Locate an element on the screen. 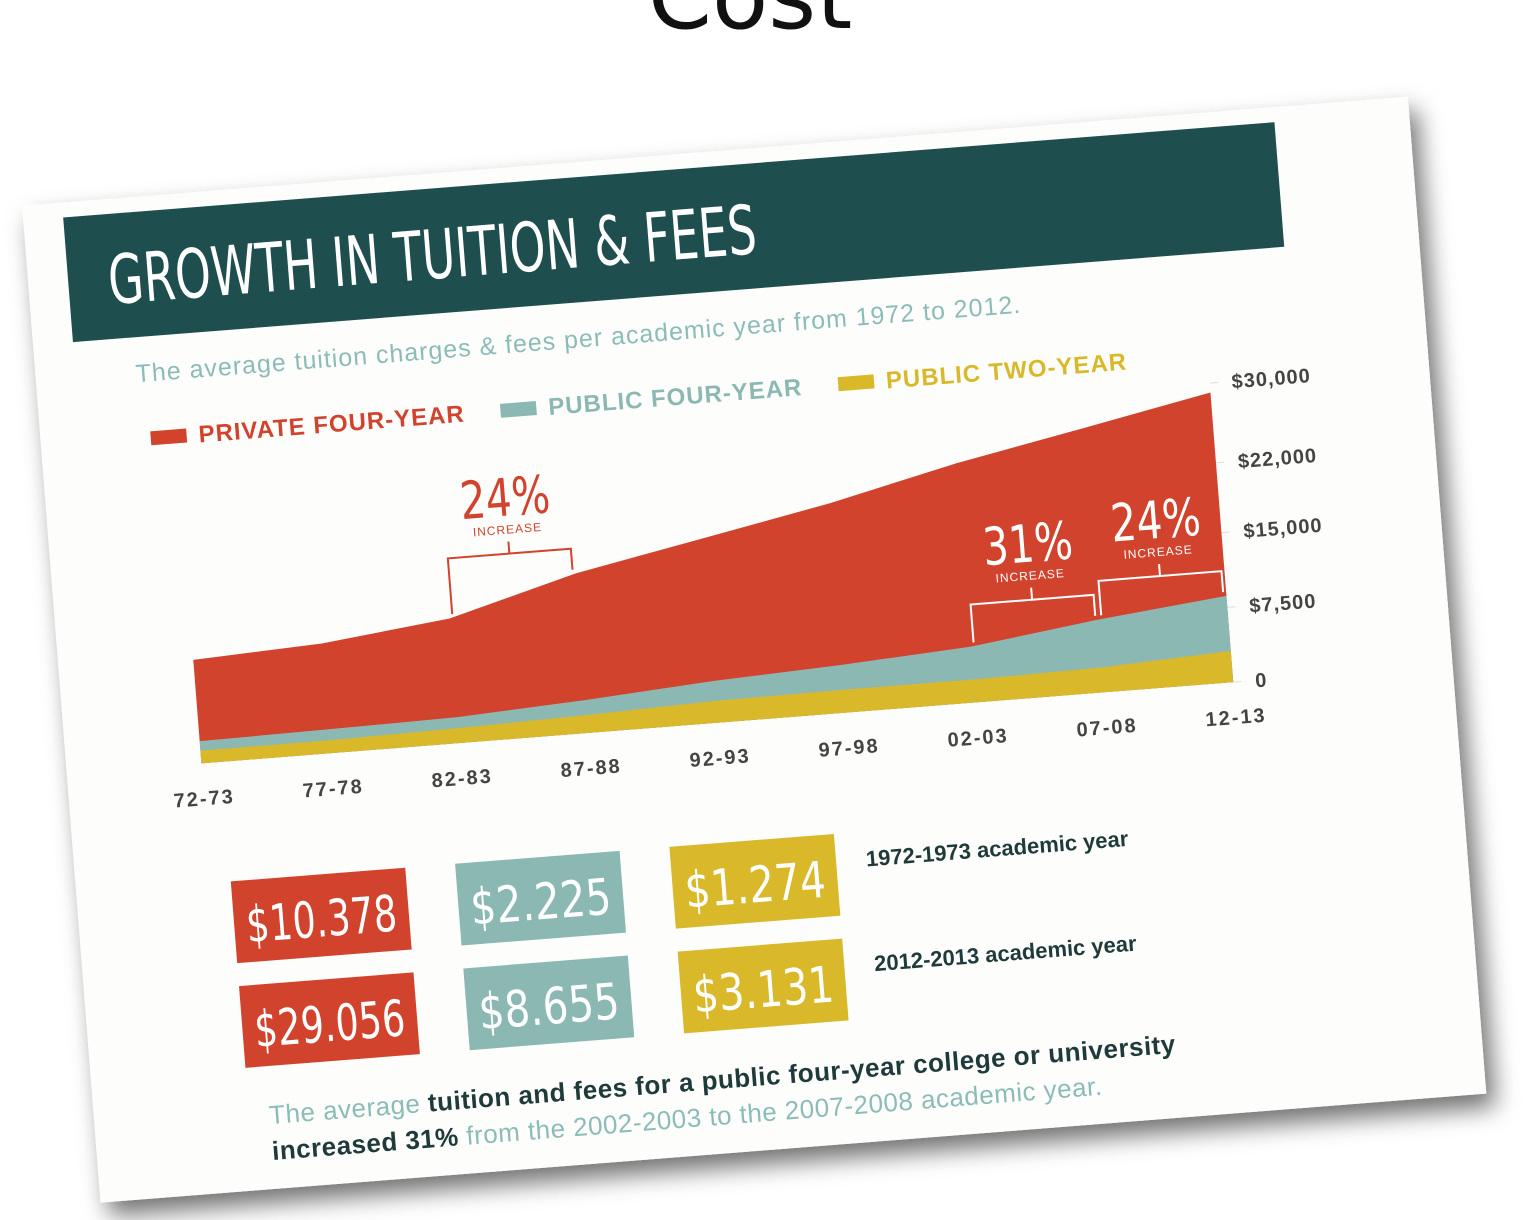  x-tick-label: 07-08 is located at coordinates (1107, 728).